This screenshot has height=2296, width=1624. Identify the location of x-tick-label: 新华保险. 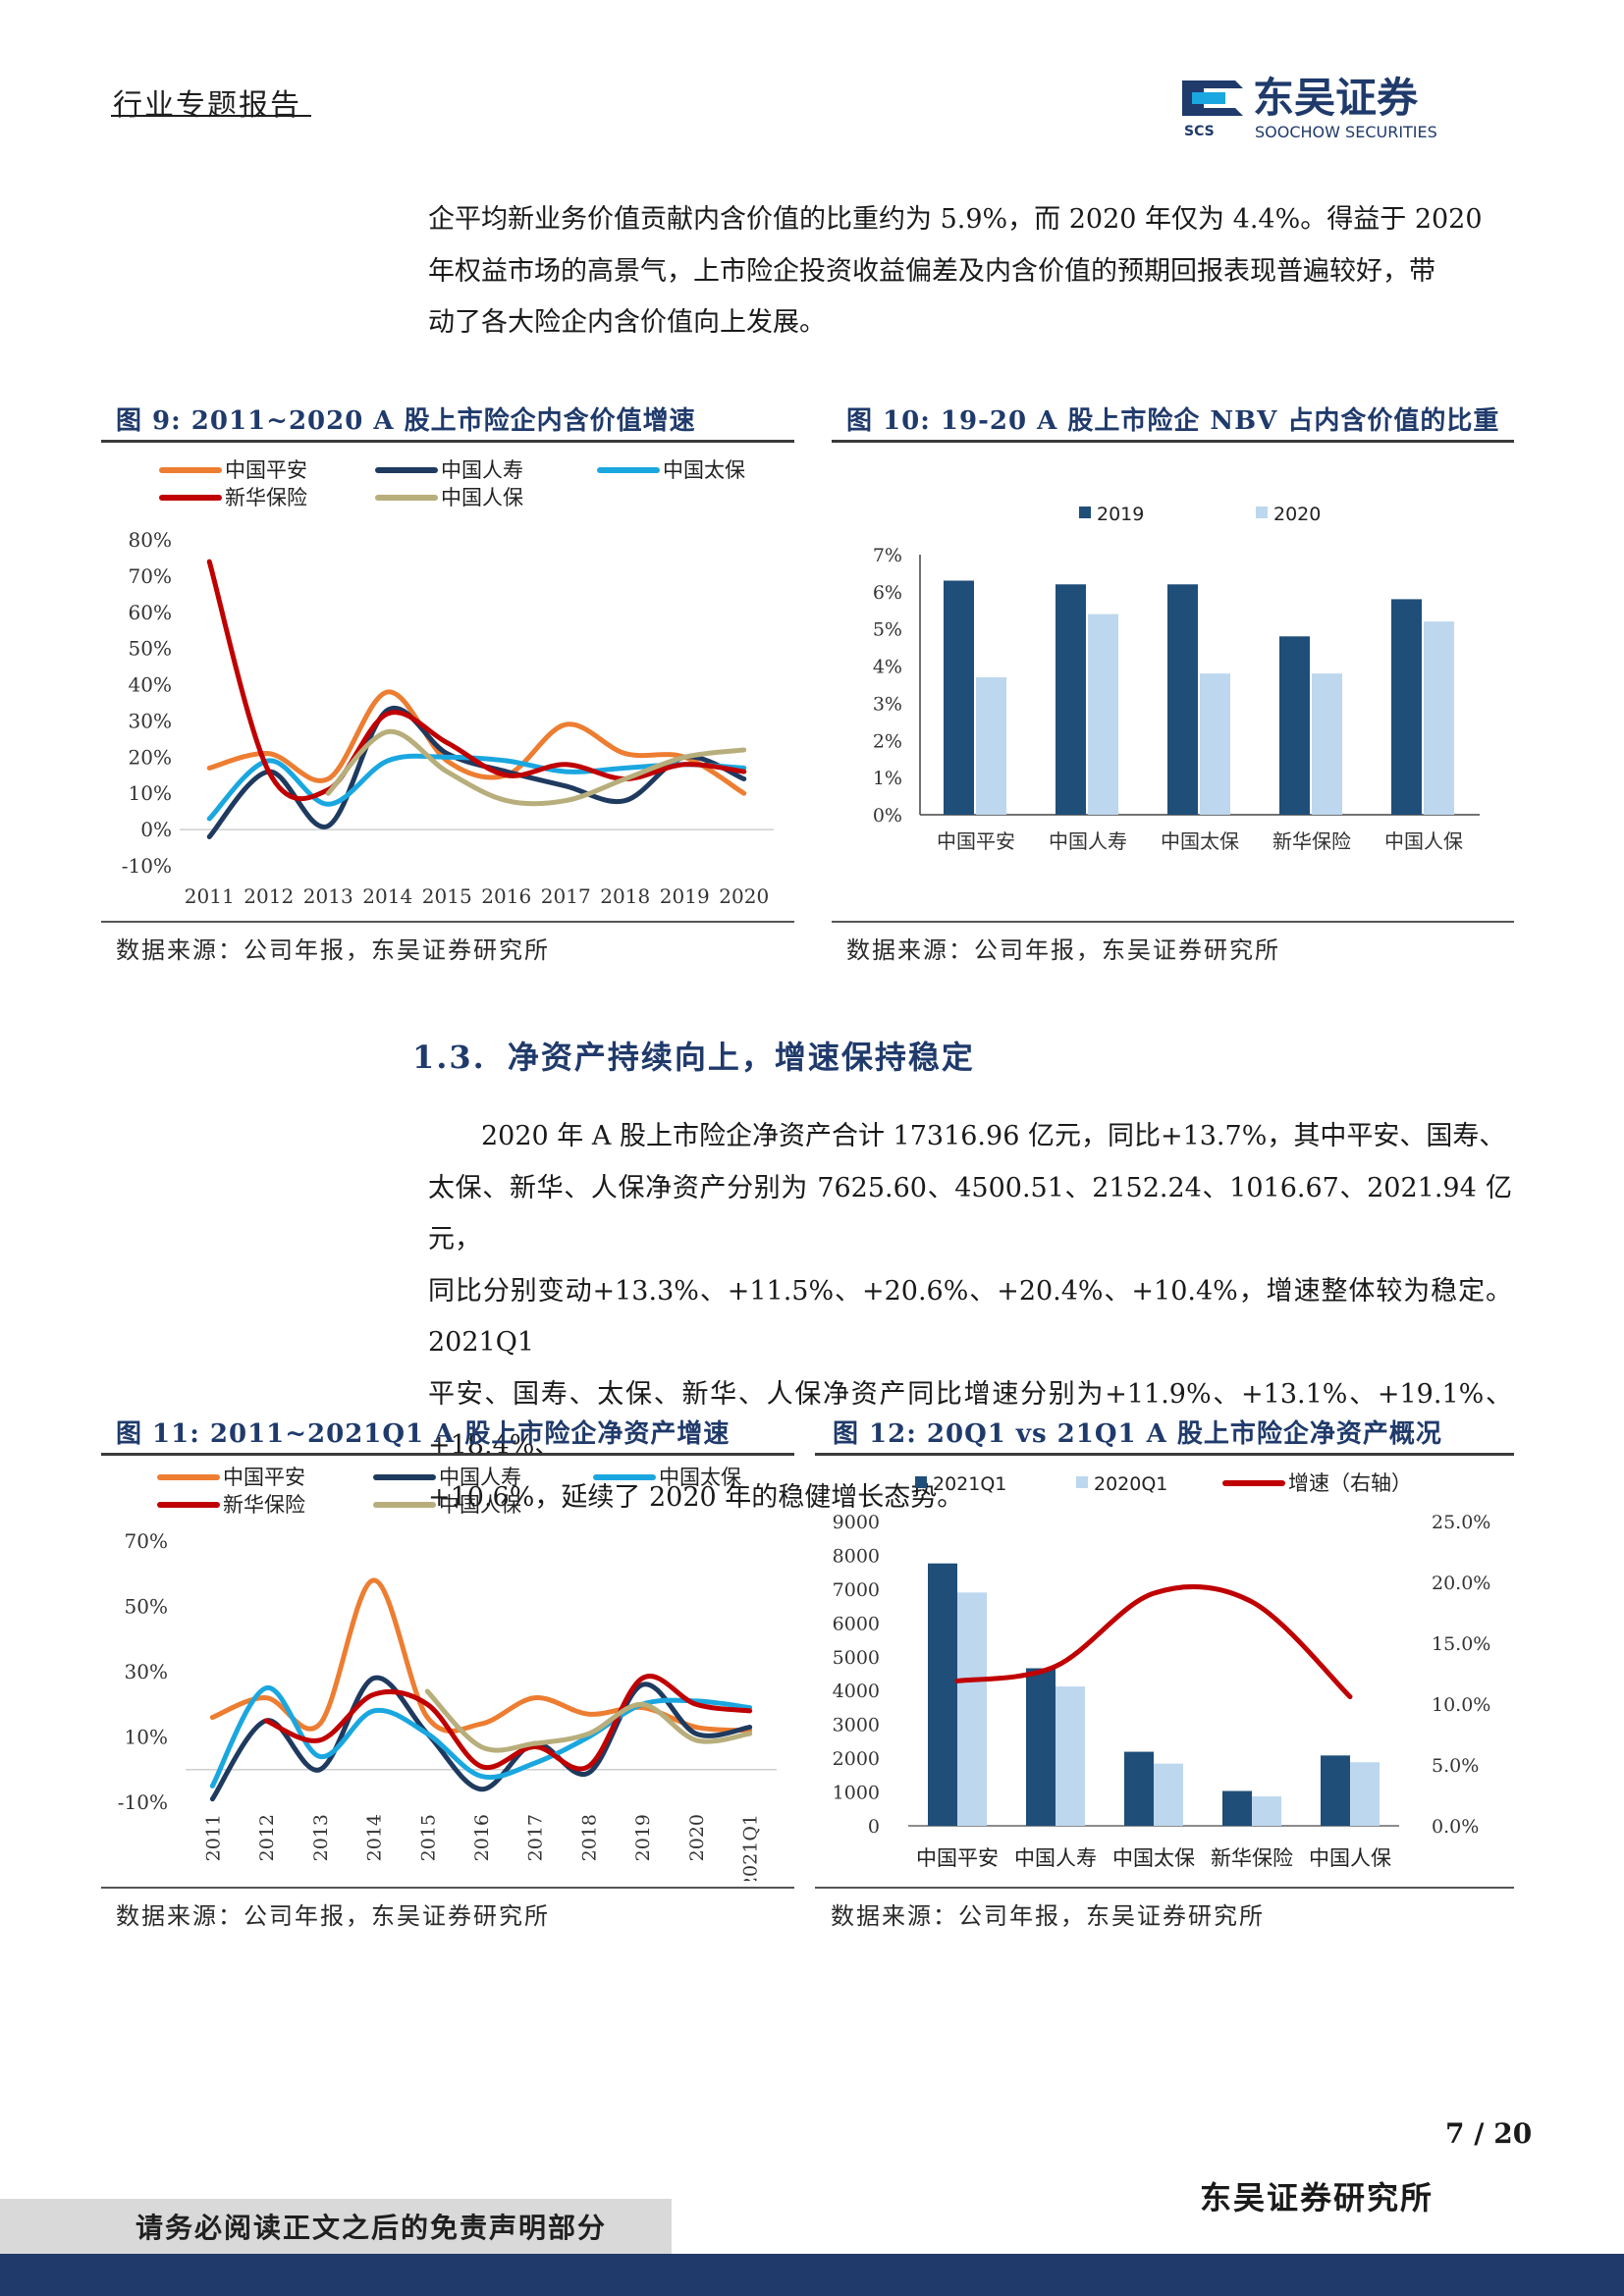
(1311, 841).